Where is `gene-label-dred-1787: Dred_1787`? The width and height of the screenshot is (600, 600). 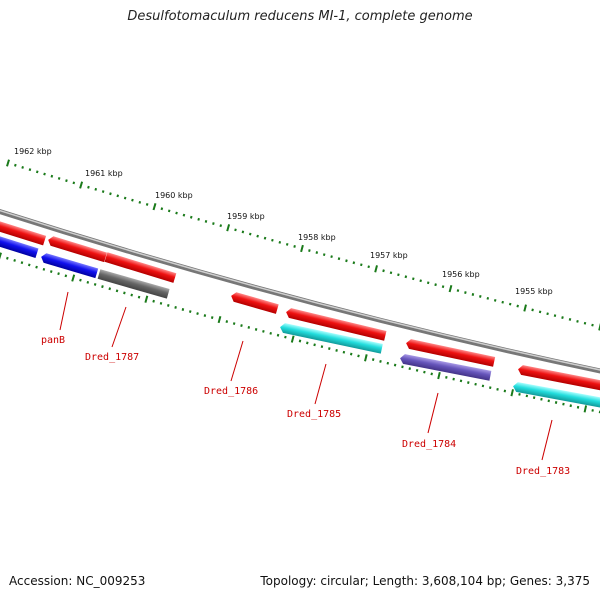
gene-label-dred-1787: Dred_1787 is located at coordinates (112, 357).